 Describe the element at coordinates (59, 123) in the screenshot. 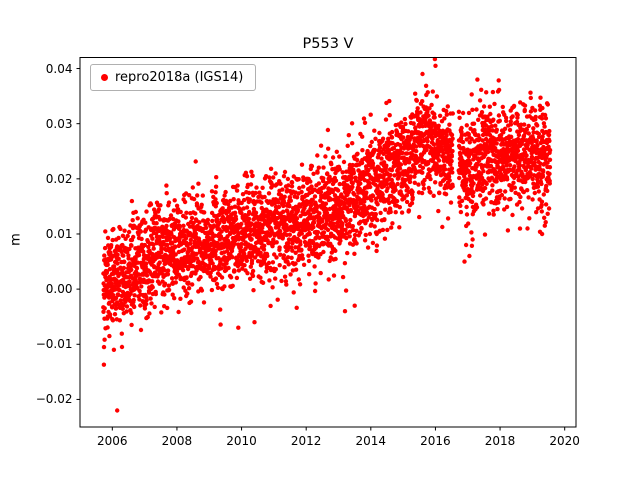

I see `y-tick-label: 0.03` at that location.